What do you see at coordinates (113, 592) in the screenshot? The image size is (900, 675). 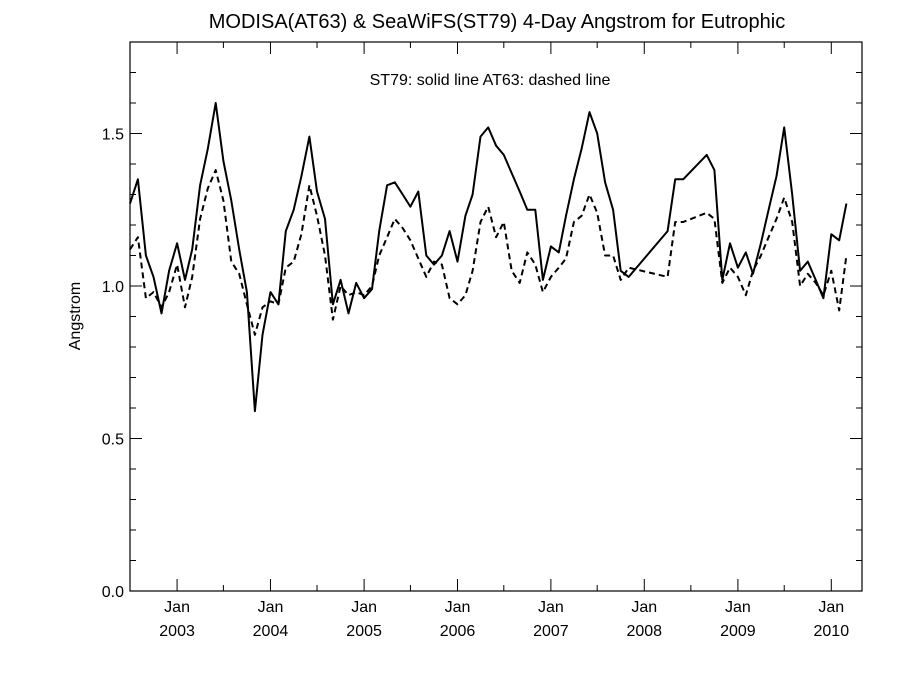 I see `y-tick-label: 0.0` at bounding box center [113, 592].